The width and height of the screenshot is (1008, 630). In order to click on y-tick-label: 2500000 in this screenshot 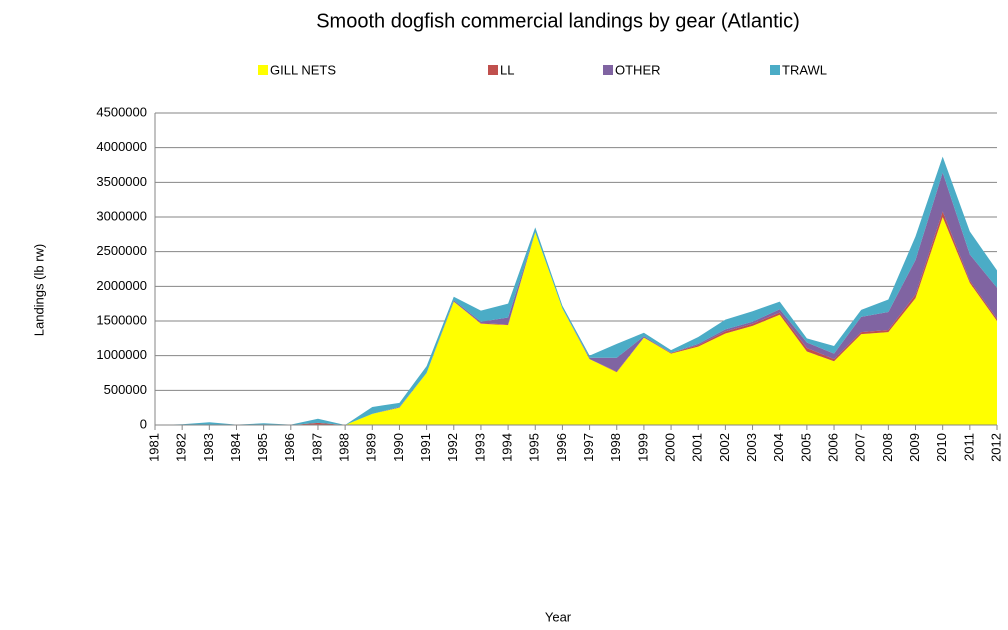, I will do `click(121, 250)`.